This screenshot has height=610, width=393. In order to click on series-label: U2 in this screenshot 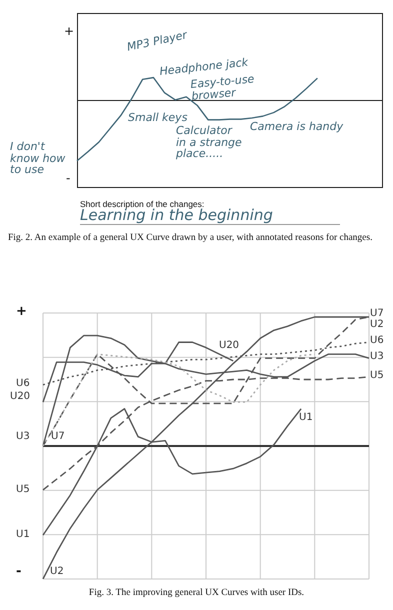, I will do `click(57, 571)`.